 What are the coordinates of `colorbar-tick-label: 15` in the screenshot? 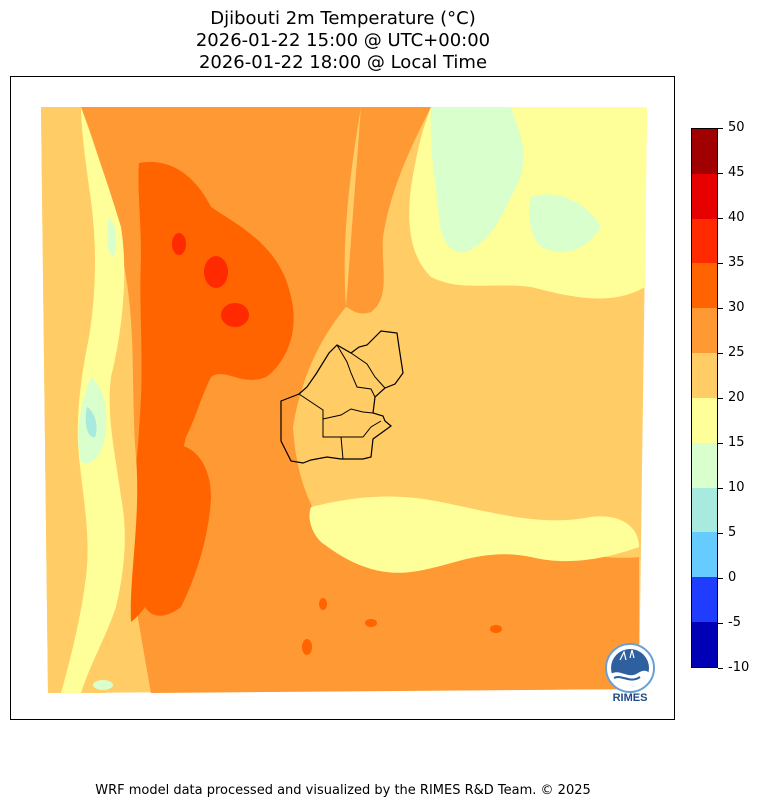 It's located at (736, 442).